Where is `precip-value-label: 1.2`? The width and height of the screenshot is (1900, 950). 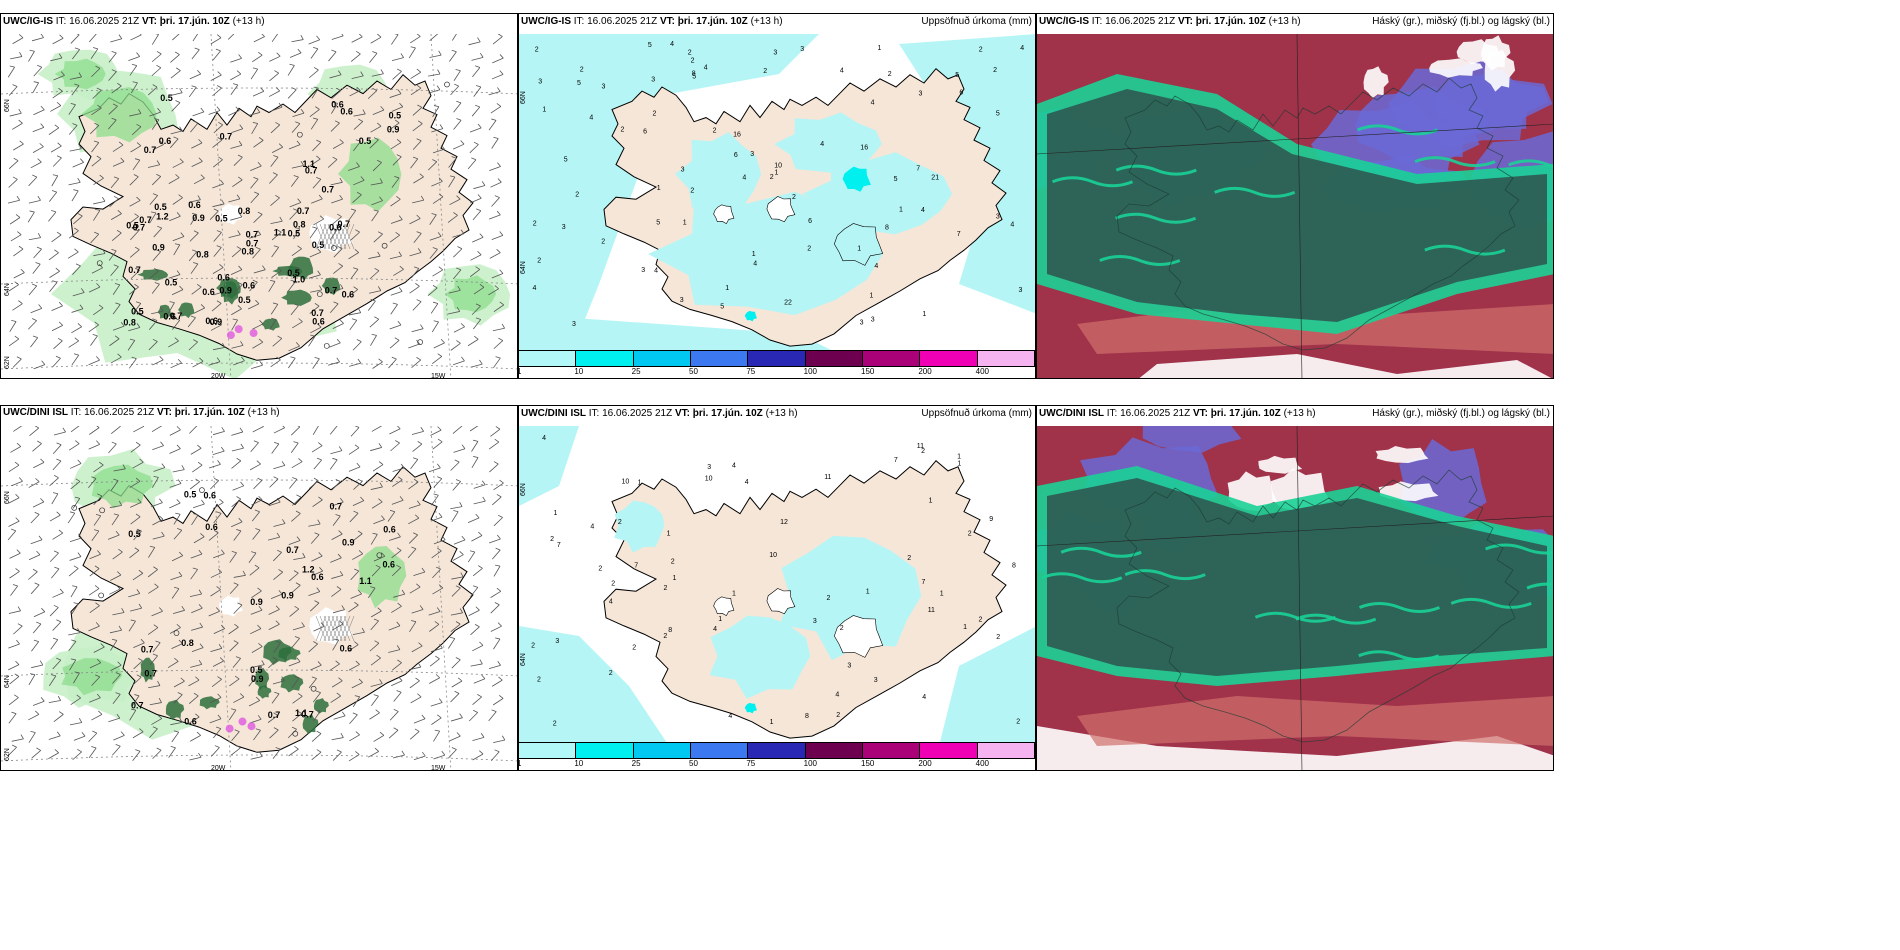
precip-value-label: 1.2 is located at coordinates (162, 217).